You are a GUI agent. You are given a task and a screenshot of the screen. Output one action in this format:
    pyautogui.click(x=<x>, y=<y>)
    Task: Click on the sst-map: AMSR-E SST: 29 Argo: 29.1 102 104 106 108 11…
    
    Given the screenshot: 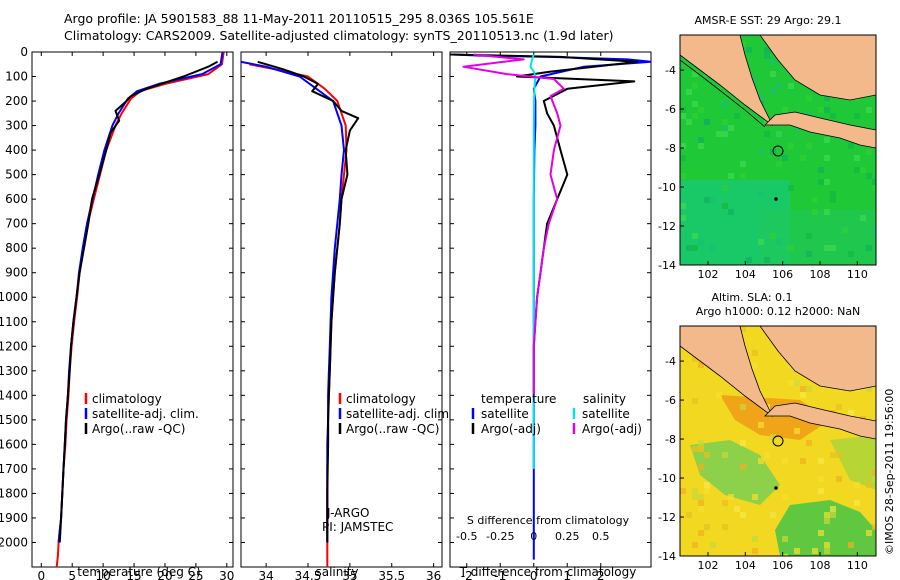 What is the action you would take?
    pyautogui.click(x=767, y=147)
    